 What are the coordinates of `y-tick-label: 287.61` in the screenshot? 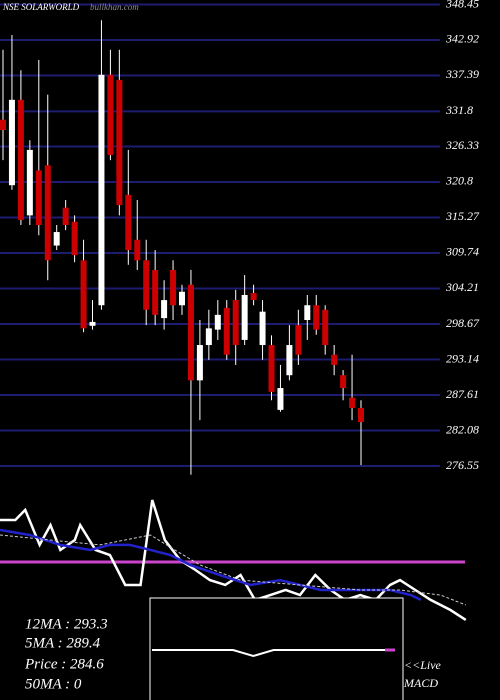 It's located at (462, 394).